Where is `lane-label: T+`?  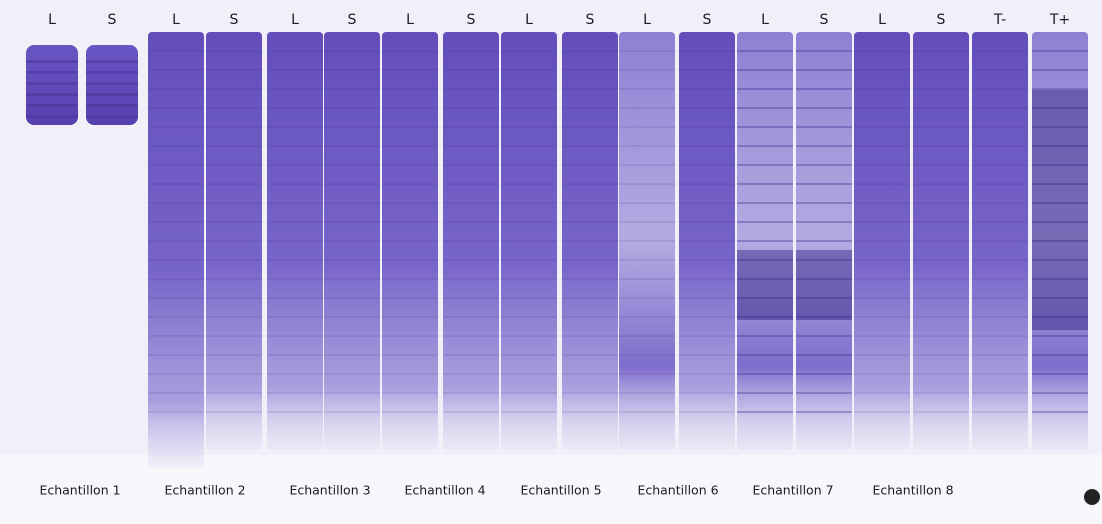
lane-label: T+ is located at coordinates (1059, 20).